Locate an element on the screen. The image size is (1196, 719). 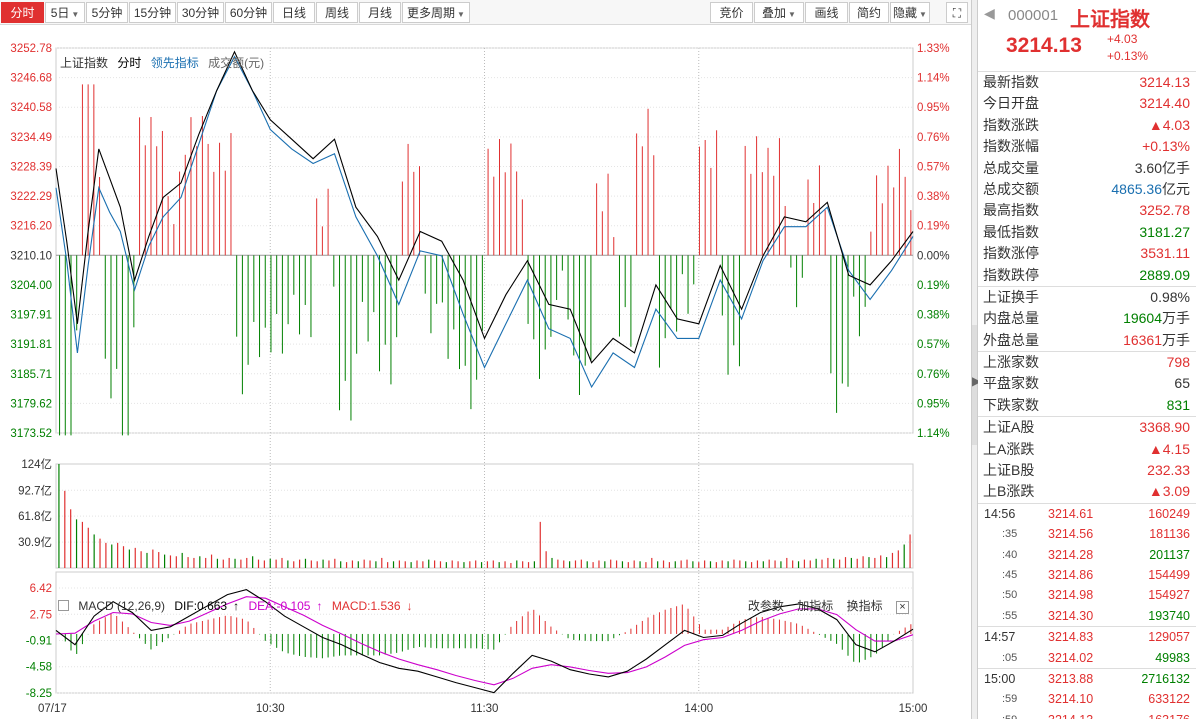
period-tab-8: 月线 is located at coordinates (380, 12).